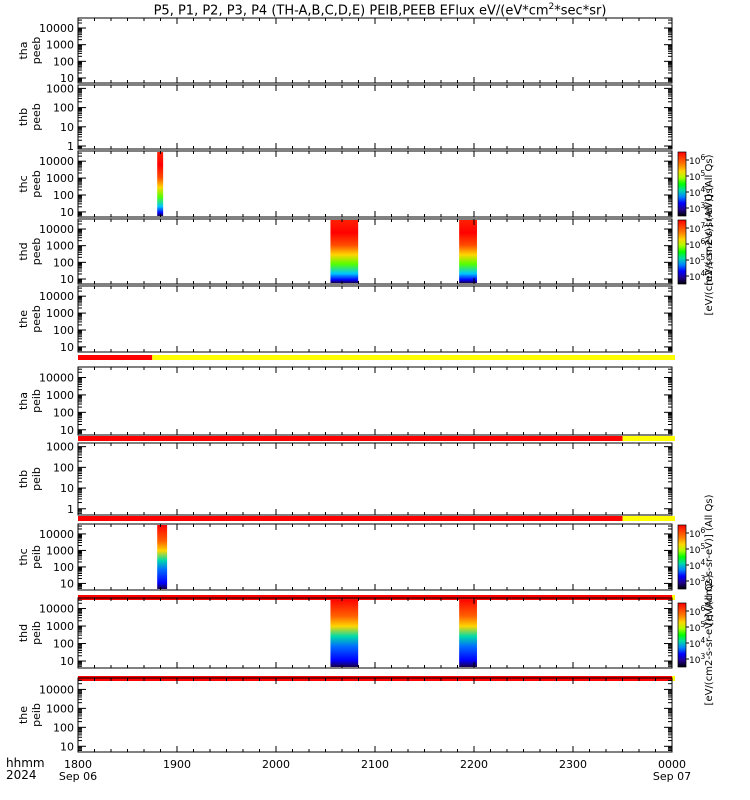  I want to click on colorbar-tick-text: 10⁷, so click(697, 227).